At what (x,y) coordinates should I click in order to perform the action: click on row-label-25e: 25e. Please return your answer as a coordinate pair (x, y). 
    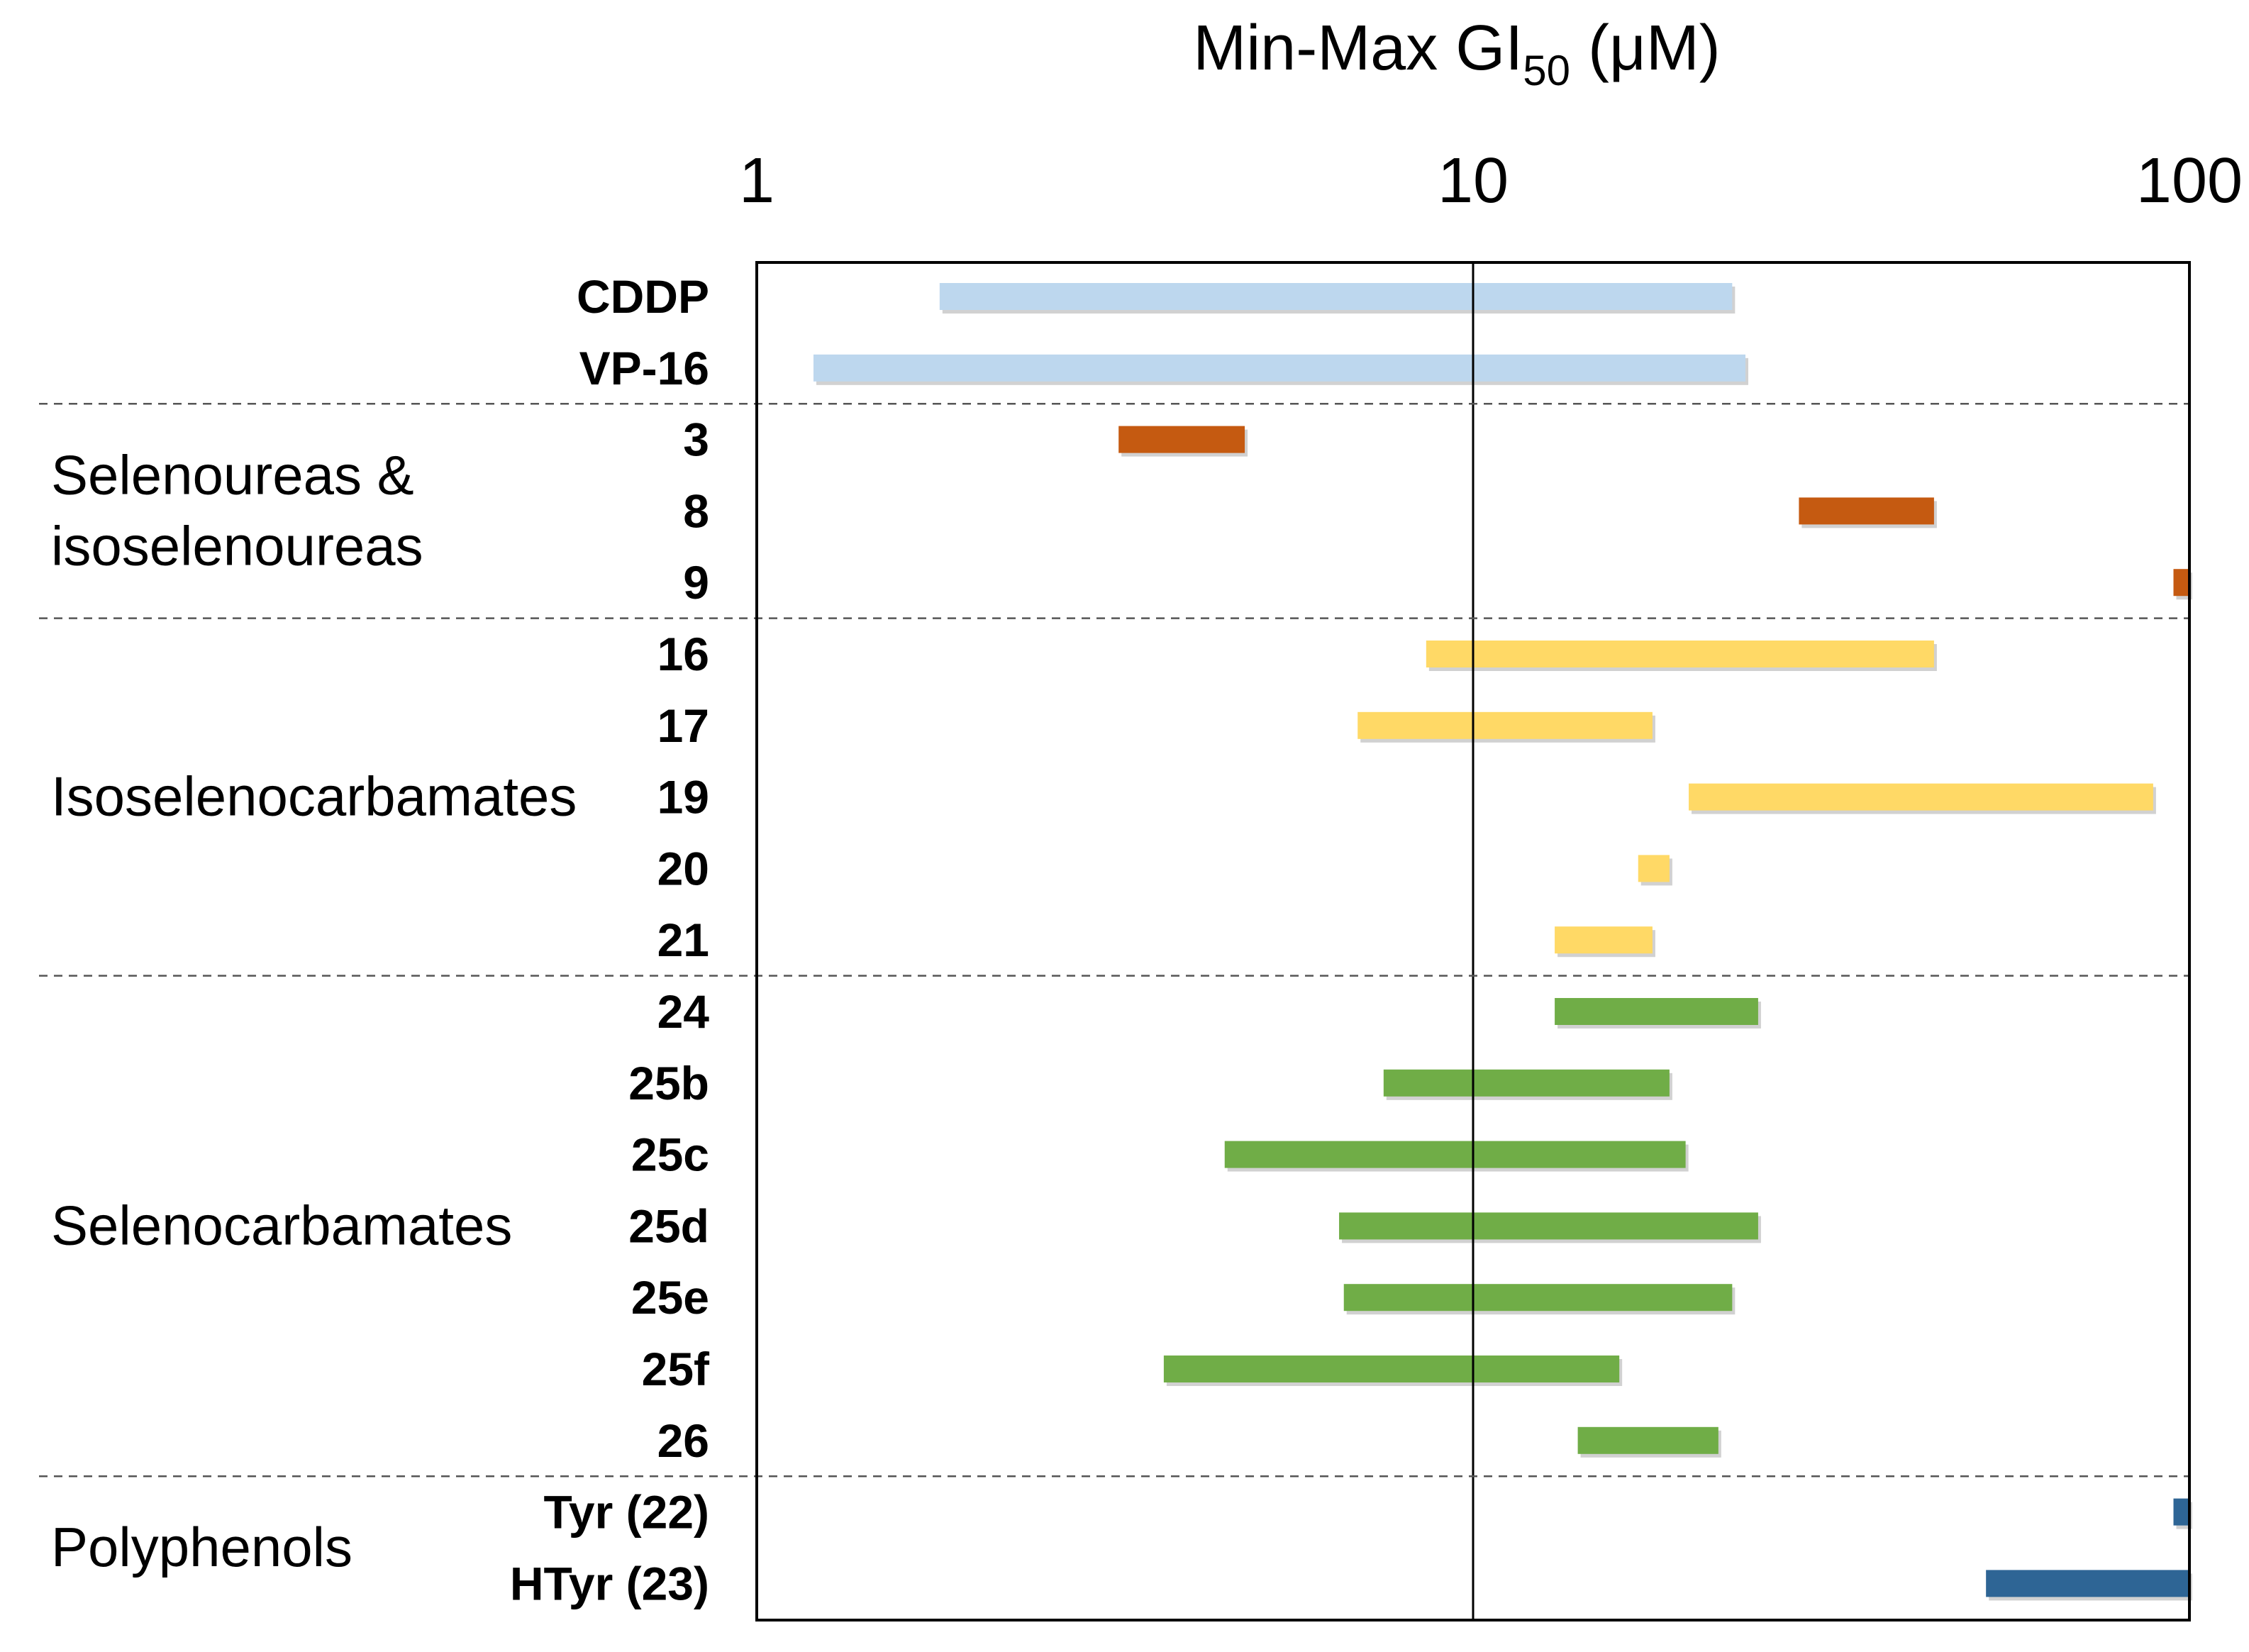
    Looking at the image, I should click on (670, 1297).